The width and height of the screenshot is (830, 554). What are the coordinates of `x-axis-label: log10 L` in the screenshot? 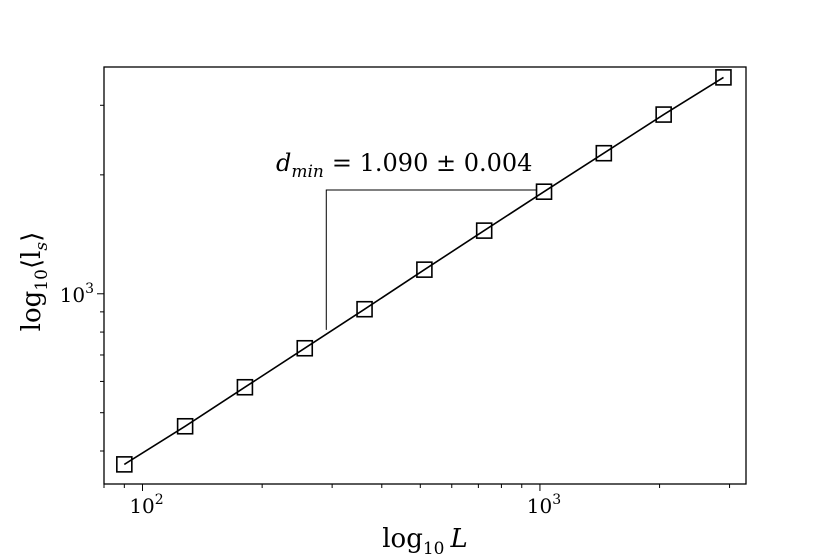 It's located at (425, 539).